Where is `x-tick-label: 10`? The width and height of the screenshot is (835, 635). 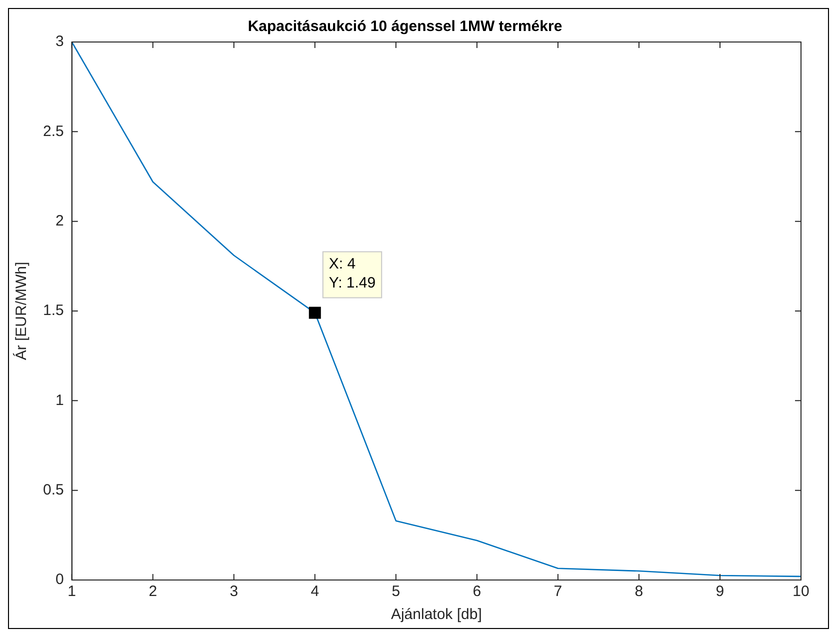 x-tick-label: 10 is located at coordinates (801, 591).